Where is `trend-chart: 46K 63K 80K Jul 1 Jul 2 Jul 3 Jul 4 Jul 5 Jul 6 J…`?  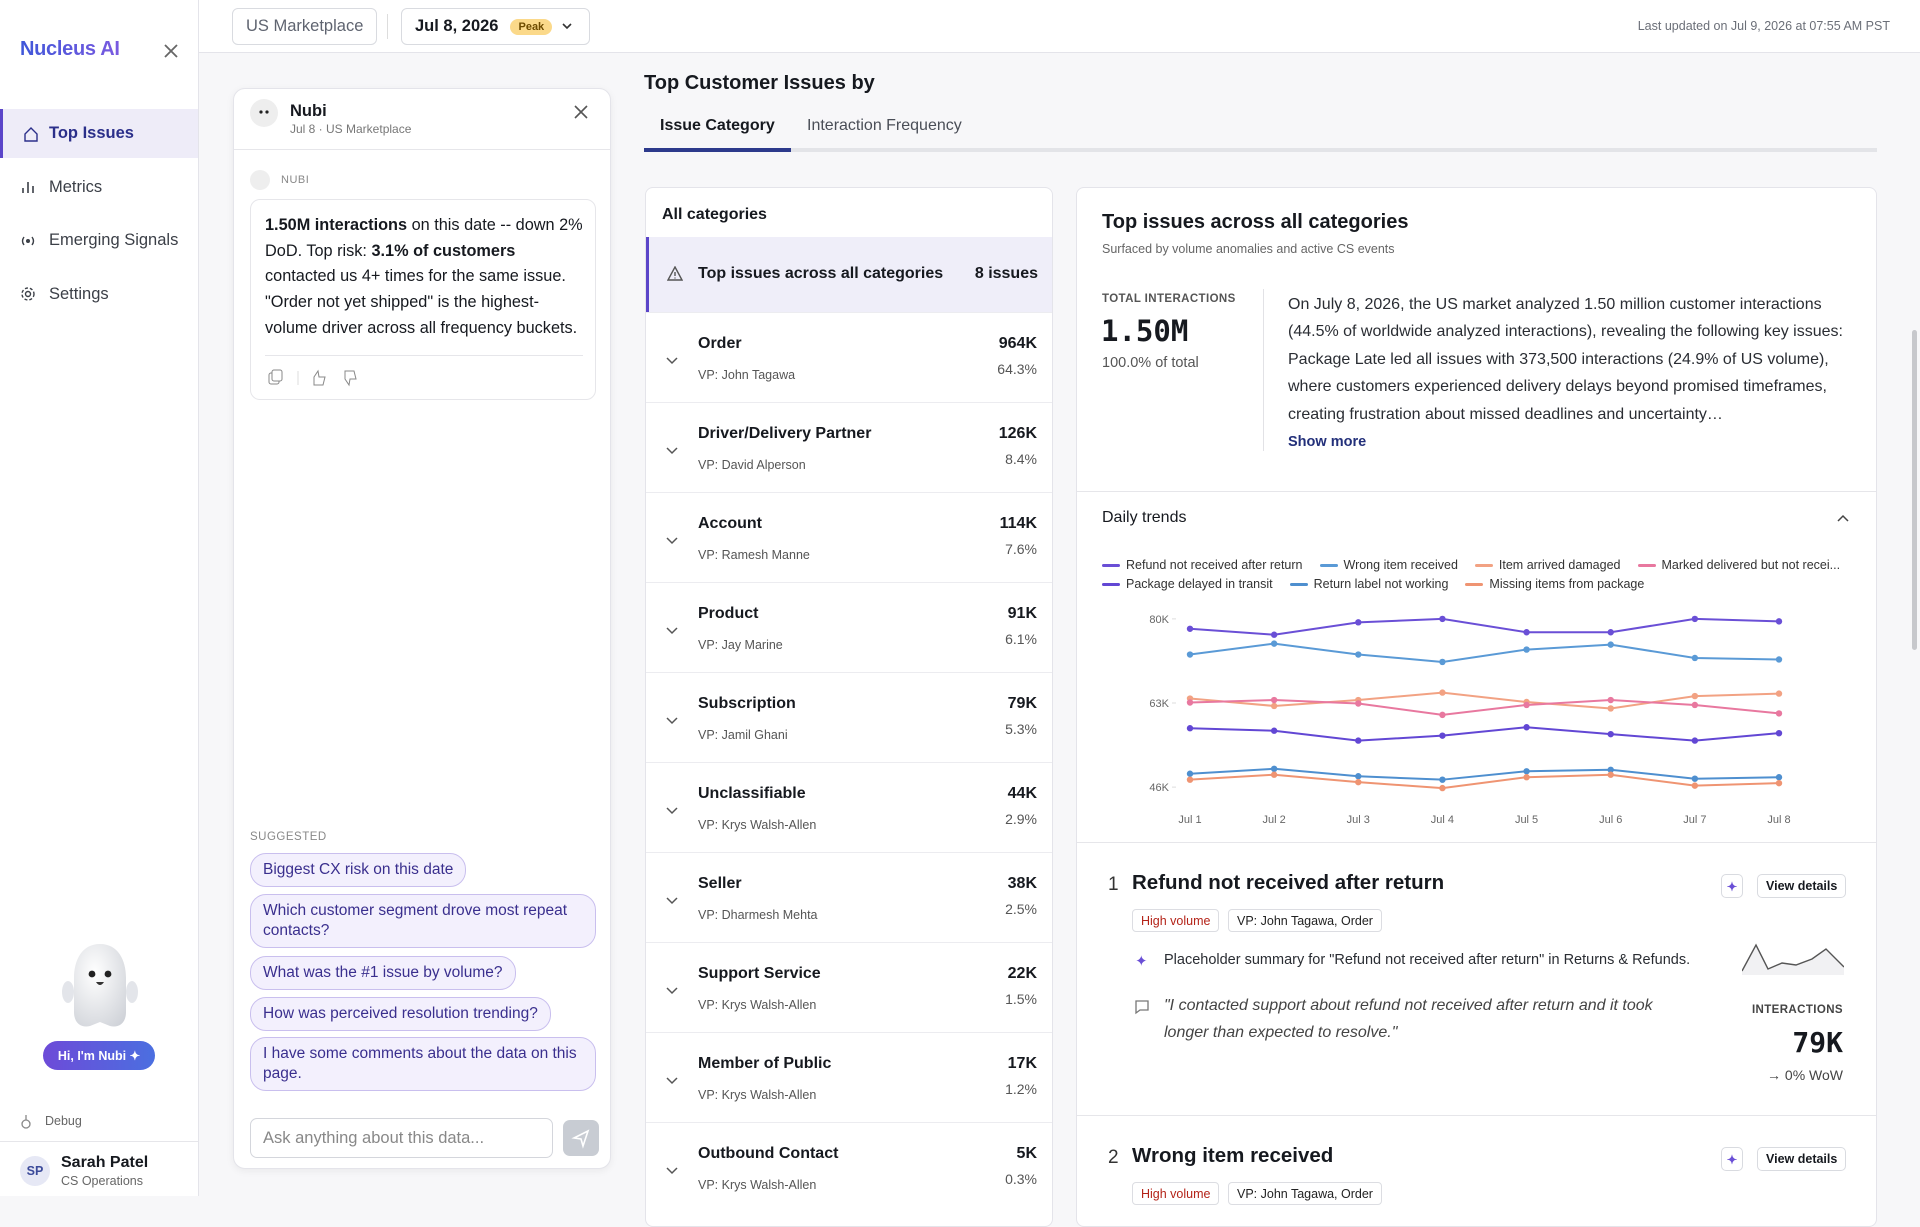
trend-chart: 46K 63K 80K Jul 1 Jul 2 Jul 3 Jul 4 Jul 5 Jul 6 J… is located at coordinates (1469, 720).